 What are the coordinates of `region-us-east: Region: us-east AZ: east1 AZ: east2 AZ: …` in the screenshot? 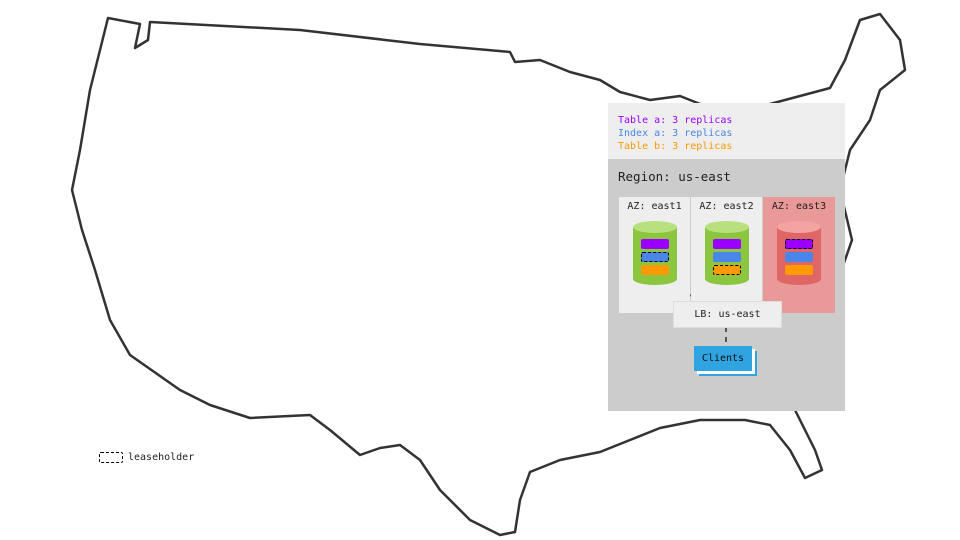 It's located at (726, 285).